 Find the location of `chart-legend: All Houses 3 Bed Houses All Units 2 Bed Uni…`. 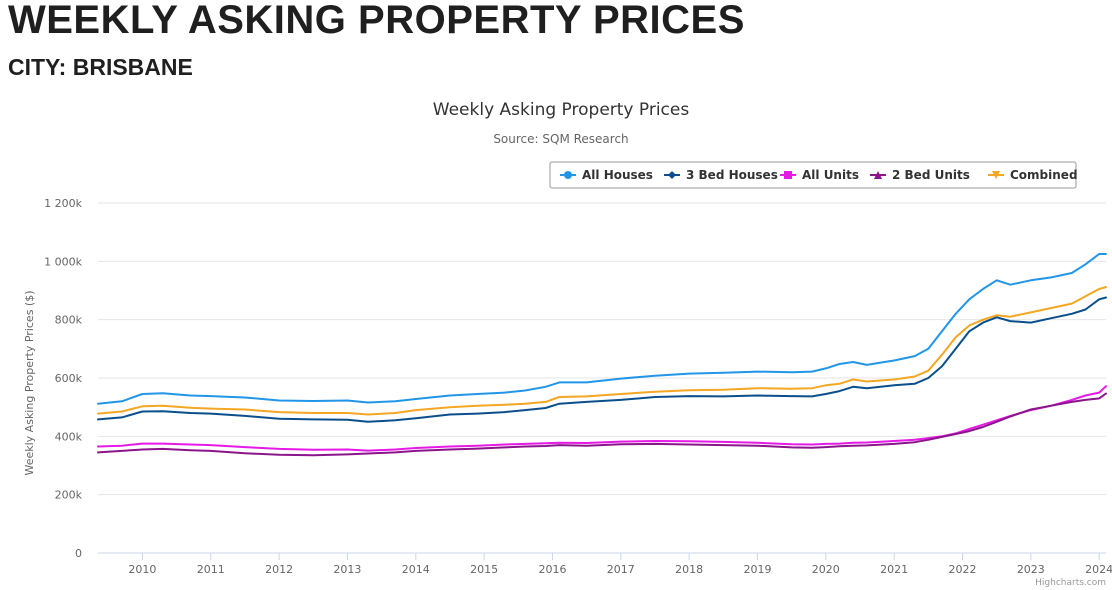

chart-legend: All Houses 3 Bed Houses All Units 2 Bed Uni… is located at coordinates (813, 175).